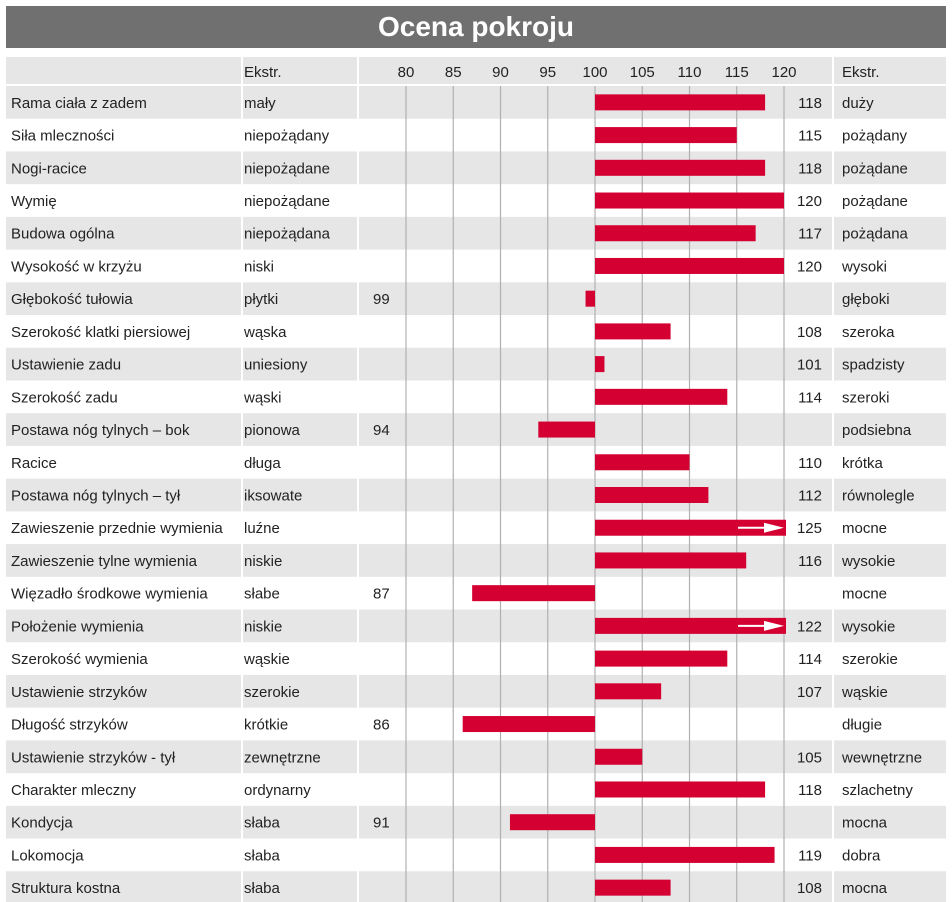  What do you see at coordinates (100, 332) in the screenshot?
I see `trait-label: Szerokość klatki piersiowej` at bounding box center [100, 332].